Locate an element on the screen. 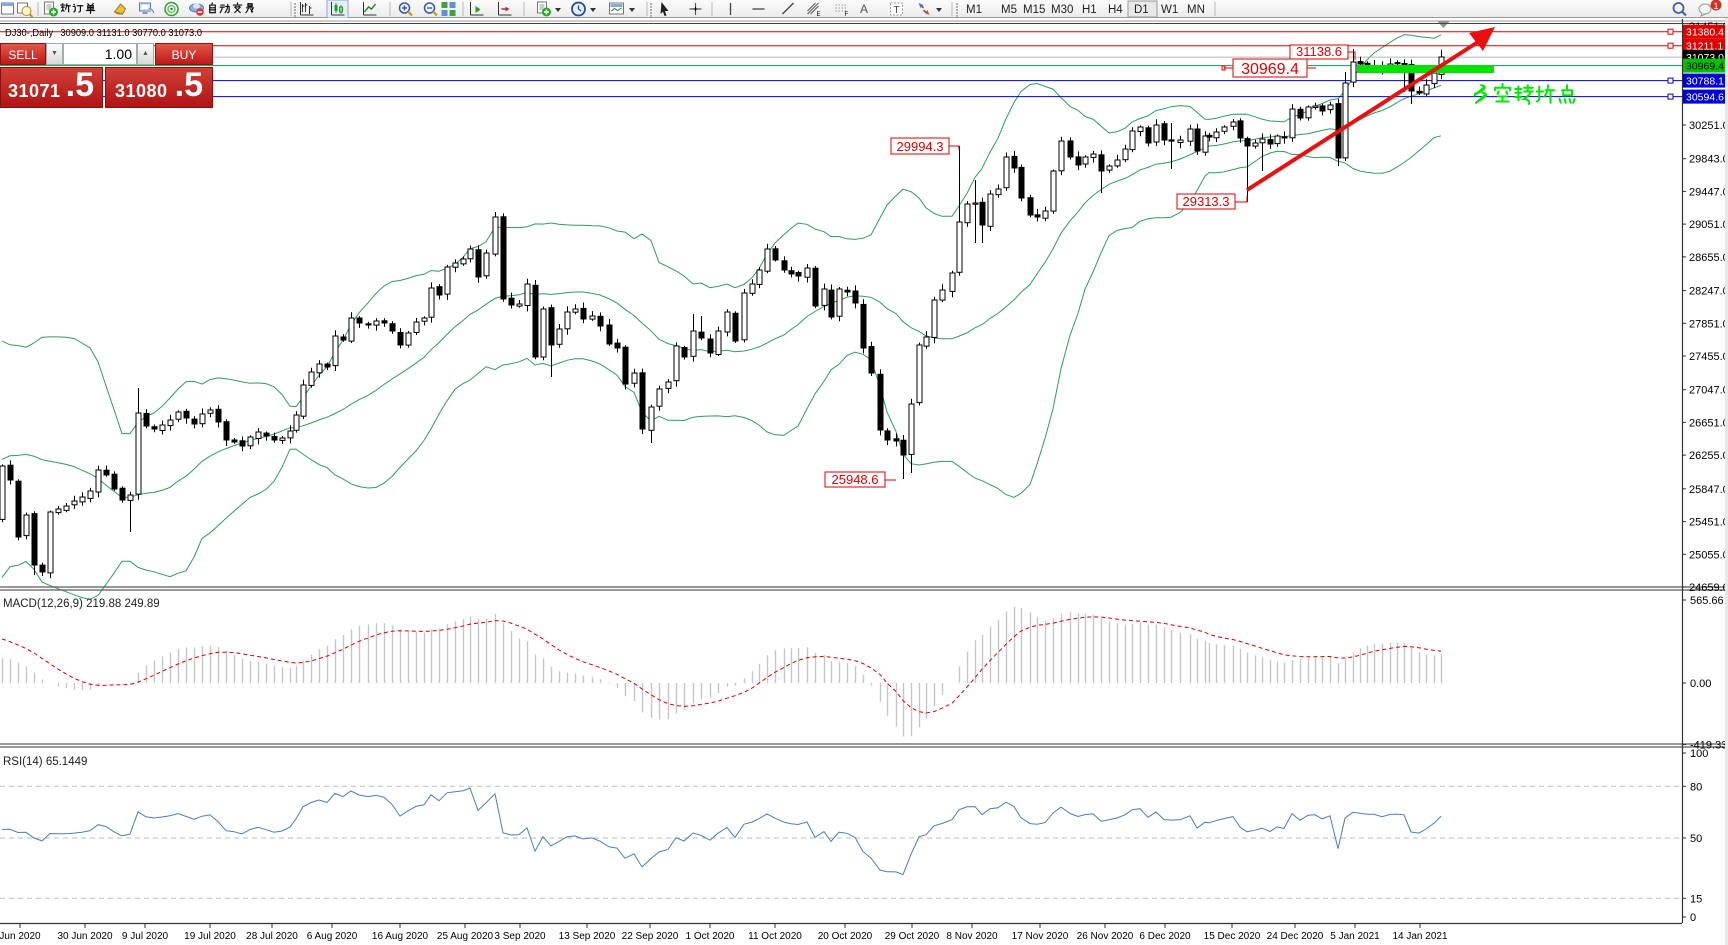 The height and width of the screenshot is (945, 1728). svg-text: 16 Aug 2020 is located at coordinates (400, 936).